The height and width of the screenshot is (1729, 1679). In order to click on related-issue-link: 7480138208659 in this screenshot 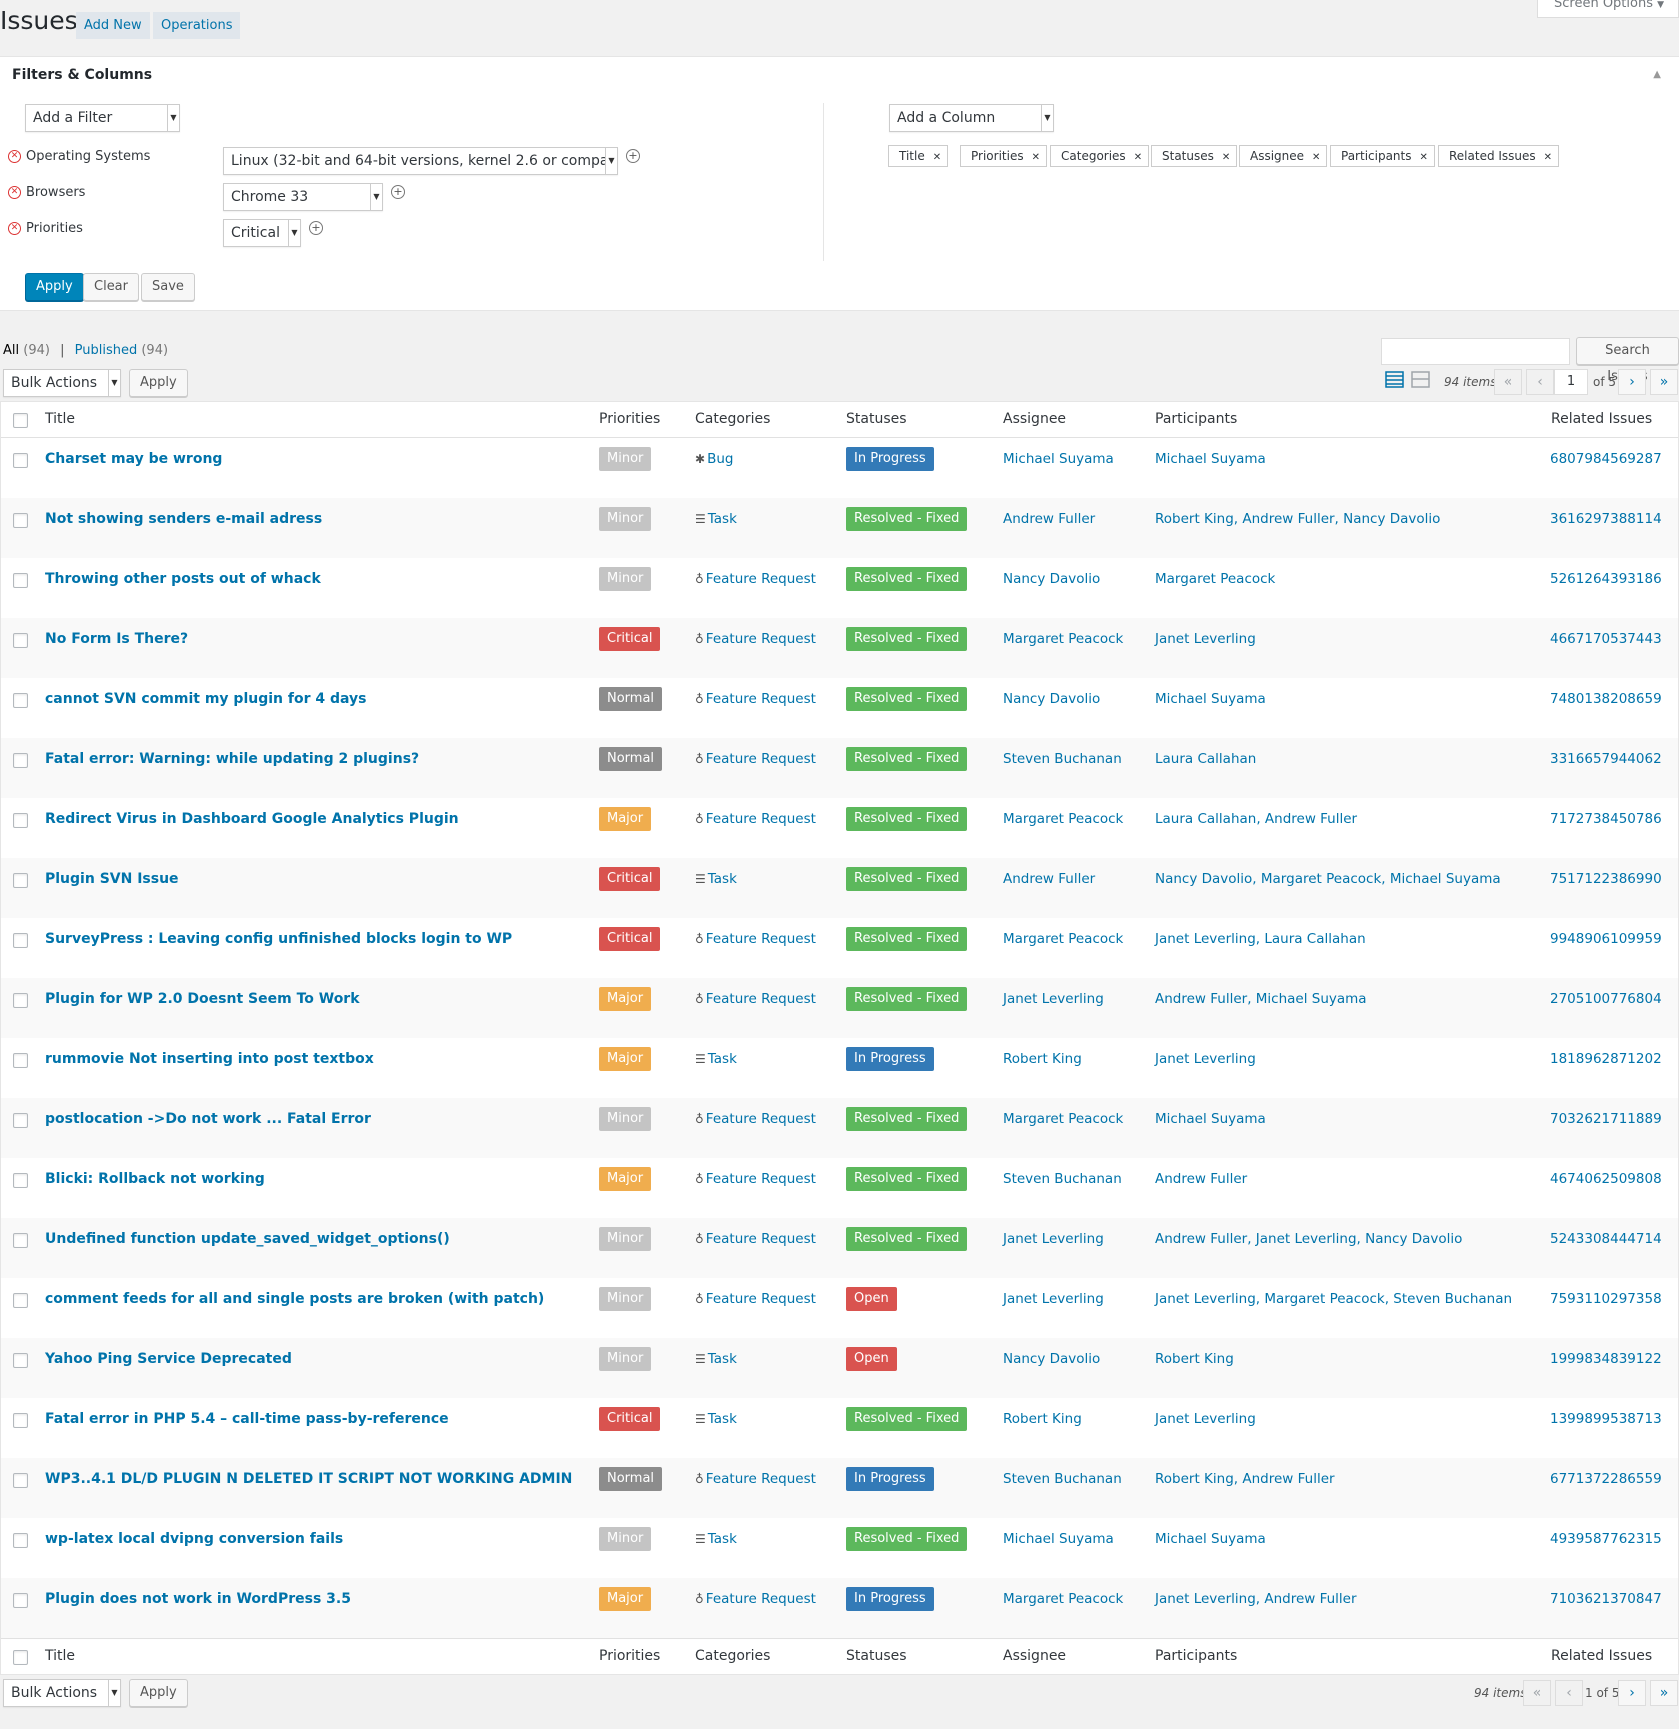, I will do `click(1606, 699)`.